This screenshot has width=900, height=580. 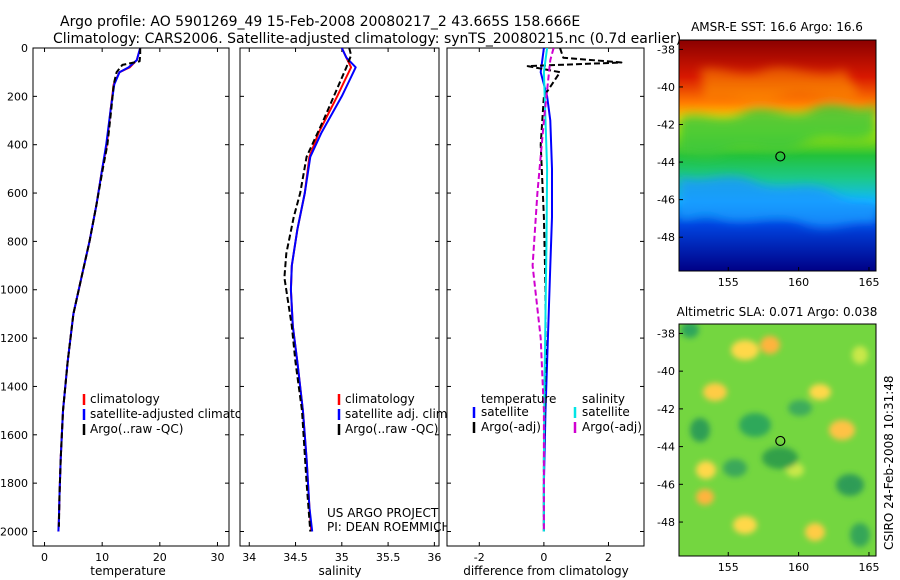 I want to click on legend-heading-temperature: temperature, so click(x=518, y=399).